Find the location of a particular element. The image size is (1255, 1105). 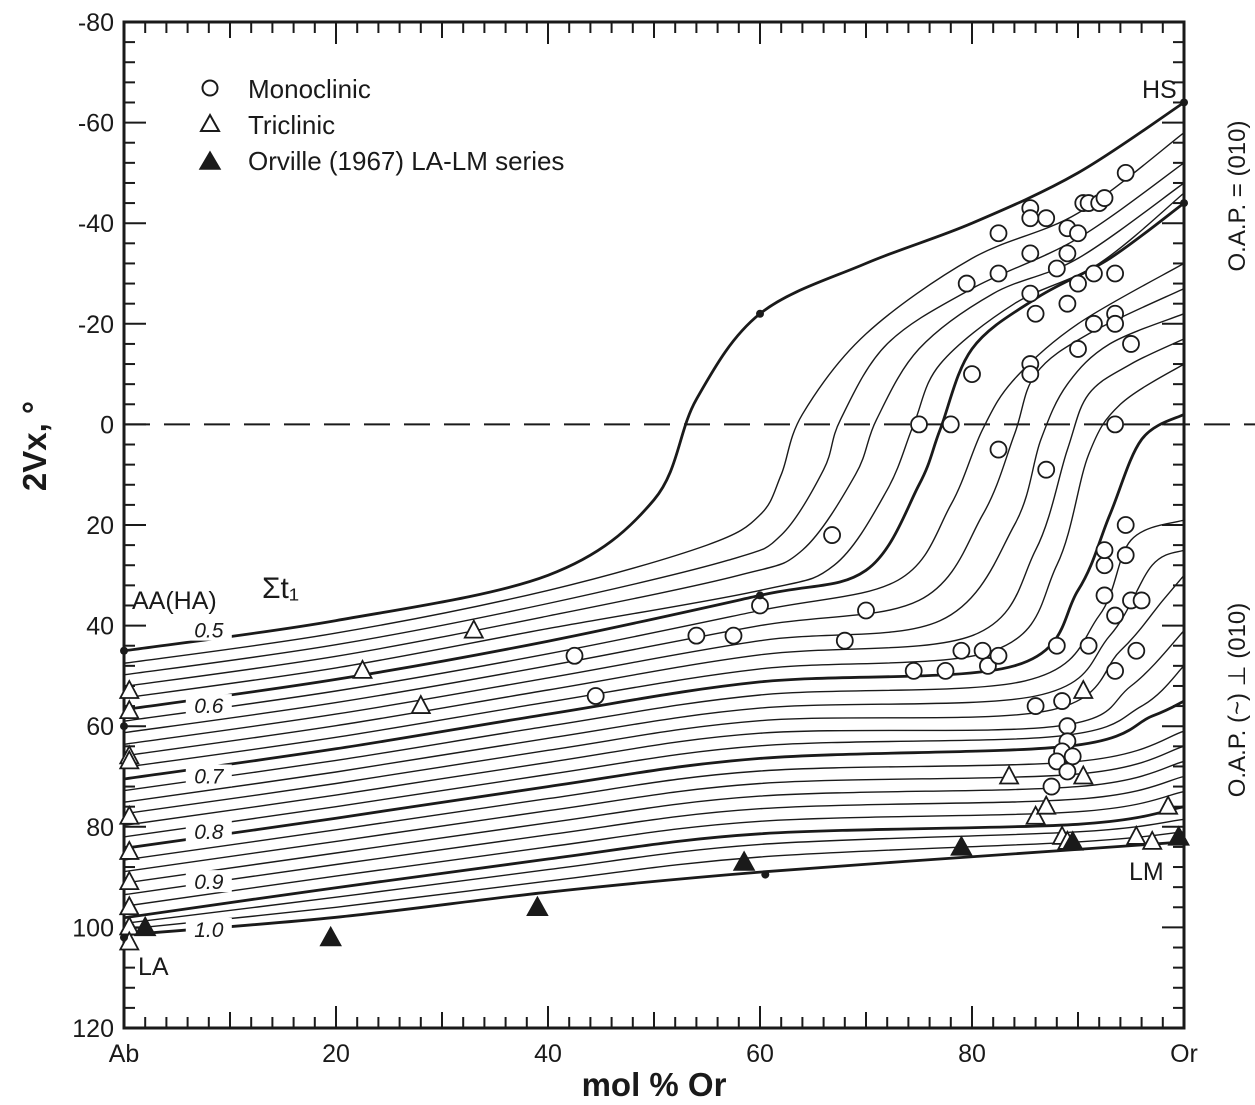

curve-value-label: 1.0 is located at coordinates (209, 930).